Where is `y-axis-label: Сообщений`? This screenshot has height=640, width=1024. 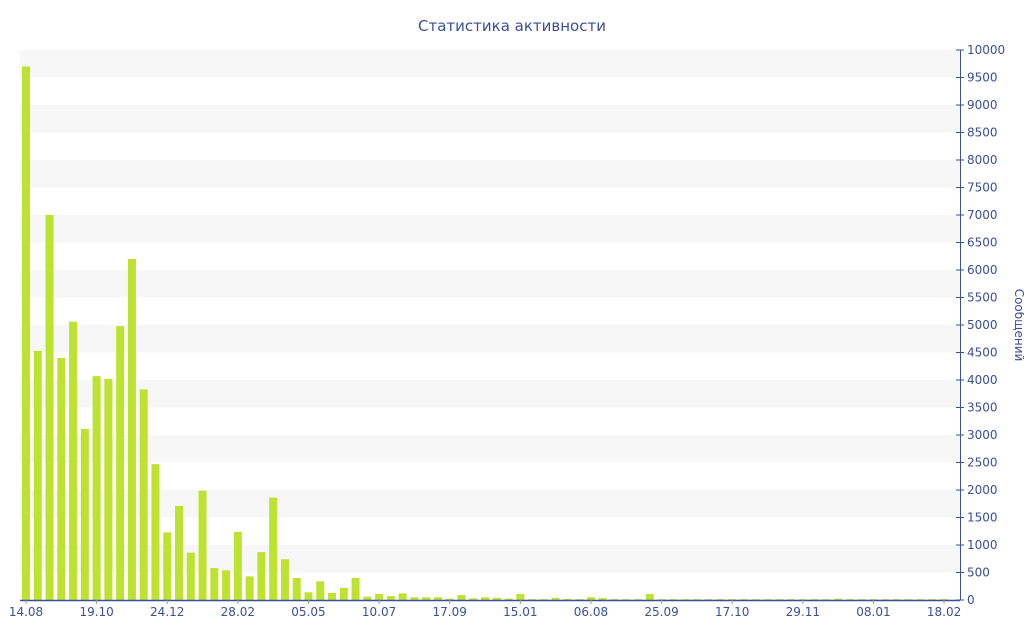 y-axis-label: Сообщений is located at coordinates (1018, 325).